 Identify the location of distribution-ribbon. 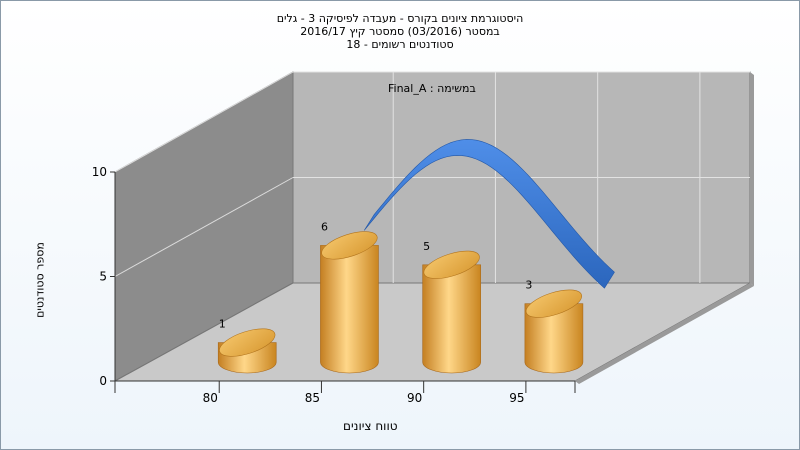
(489, 214).